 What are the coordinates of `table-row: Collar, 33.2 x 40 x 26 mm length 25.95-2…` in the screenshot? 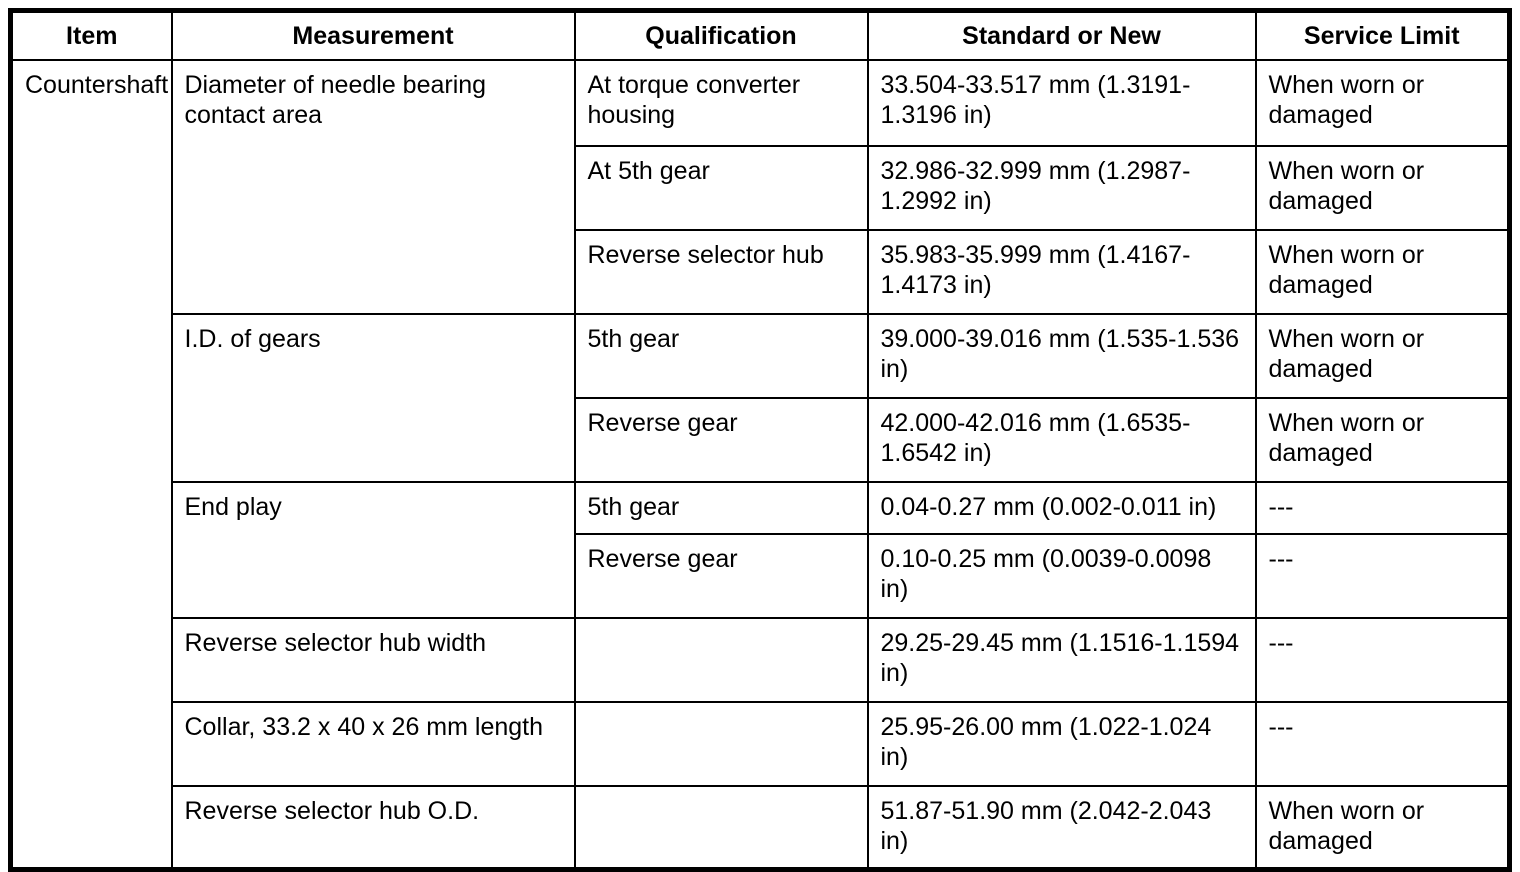 It's located at (761, 743).